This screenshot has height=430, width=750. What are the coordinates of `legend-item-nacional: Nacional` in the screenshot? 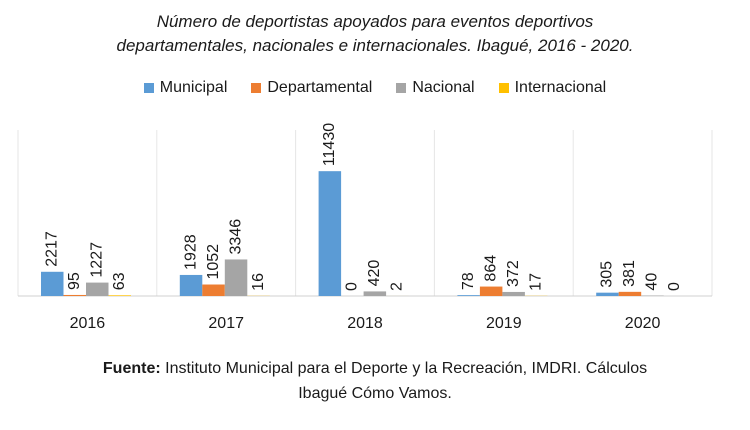 It's located at (435, 88).